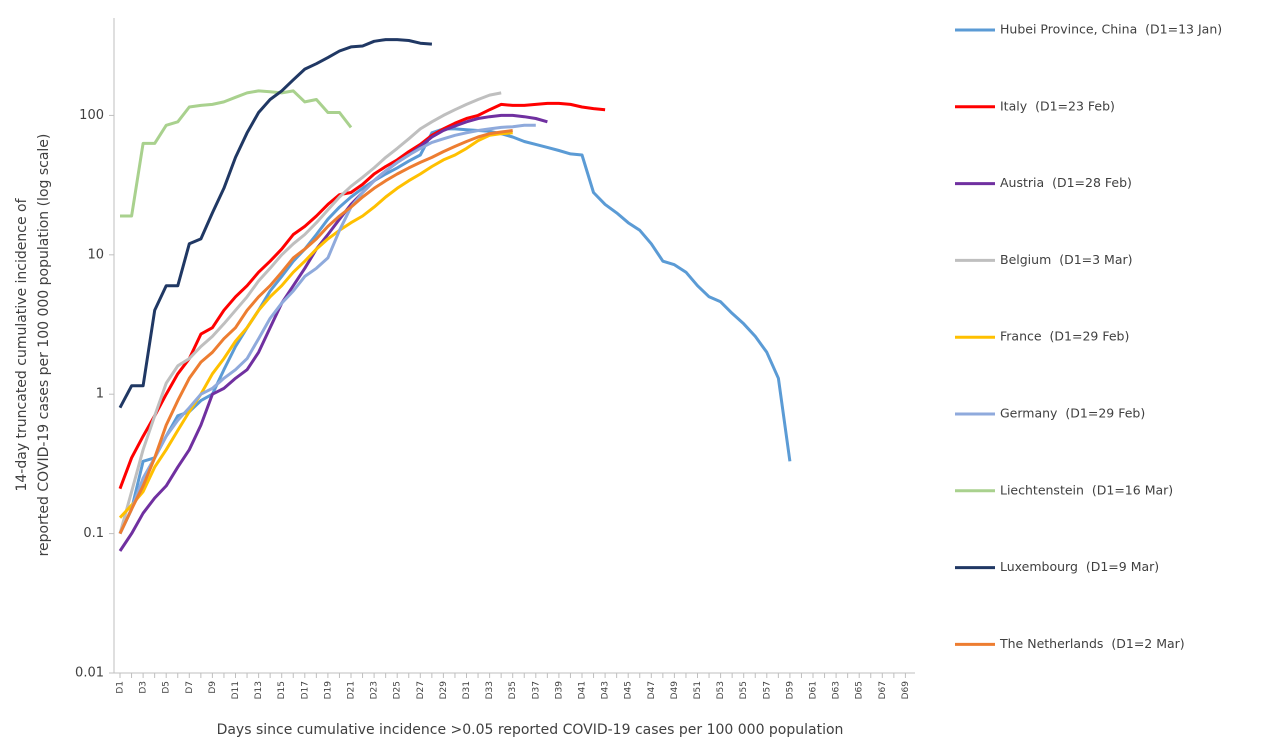 The width and height of the screenshot is (1268, 740). Describe the element at coordinates (1066, 182) in the screenshot. I see `legend-label: Austria (D1=28 Feb)` at that location.